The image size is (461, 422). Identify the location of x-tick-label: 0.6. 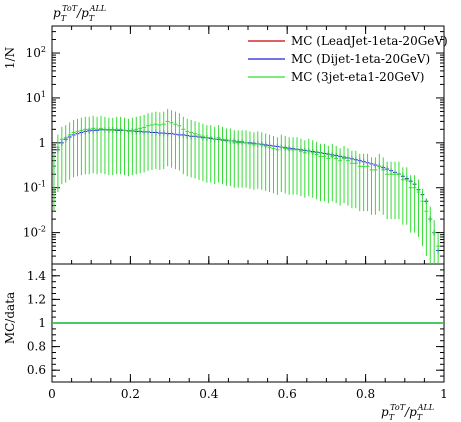
(287, 394).